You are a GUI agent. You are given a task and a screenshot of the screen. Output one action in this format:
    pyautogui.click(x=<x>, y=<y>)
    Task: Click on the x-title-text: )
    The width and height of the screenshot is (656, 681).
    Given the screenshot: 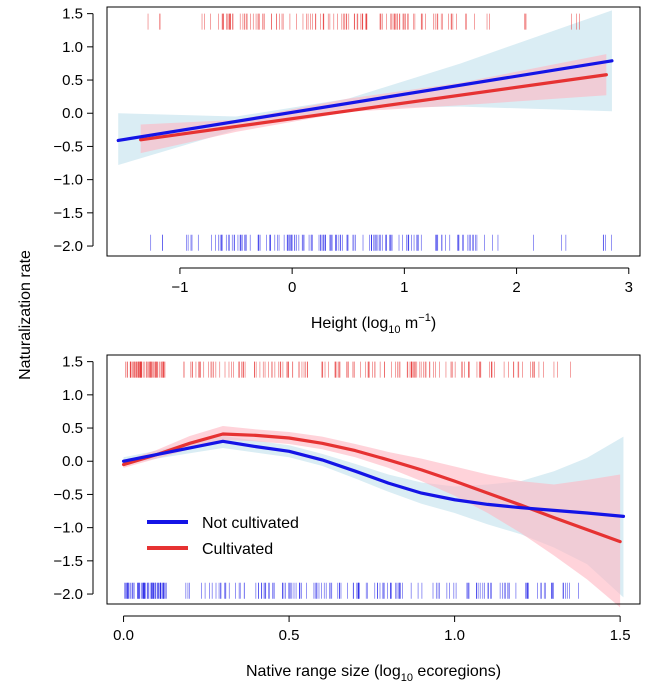 What is the action you would take?
    pyautogui.click(x=433, y=323)
    